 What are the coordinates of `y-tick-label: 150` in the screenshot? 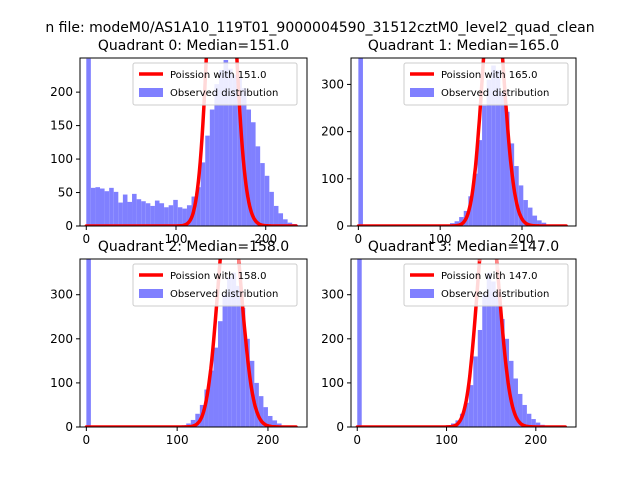 It's located at (61, 126).